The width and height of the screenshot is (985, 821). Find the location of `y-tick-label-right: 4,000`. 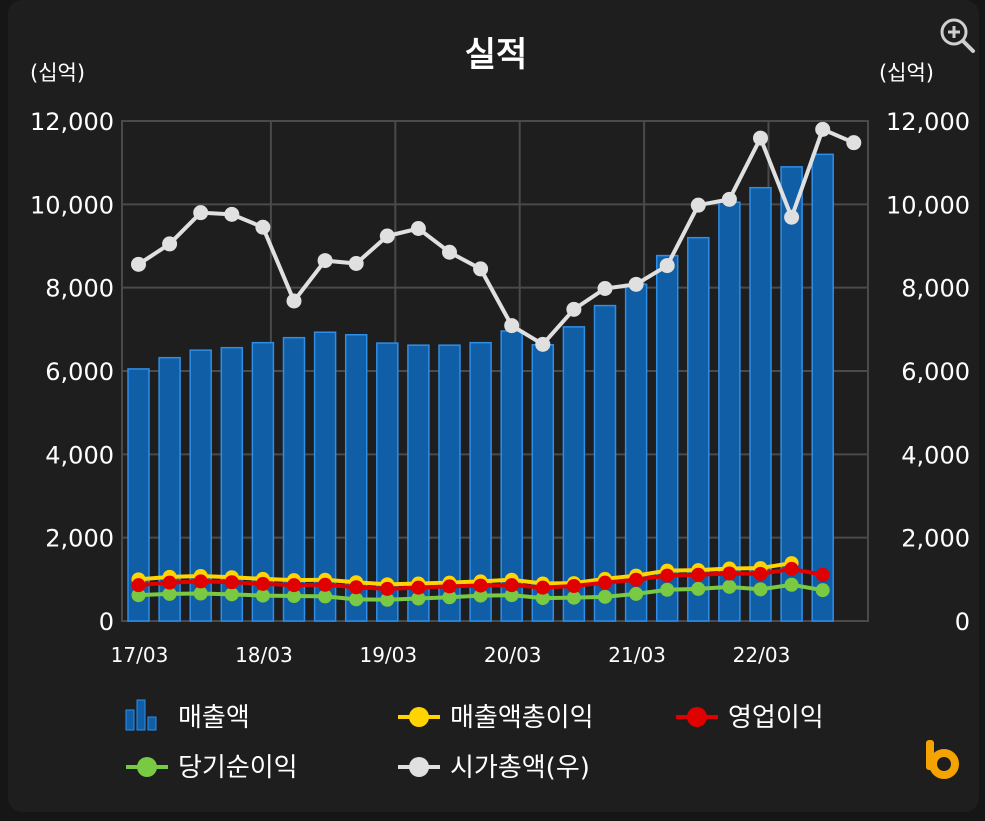

y-tick-label-right: 4,000 is located at coordinates (935, 455).